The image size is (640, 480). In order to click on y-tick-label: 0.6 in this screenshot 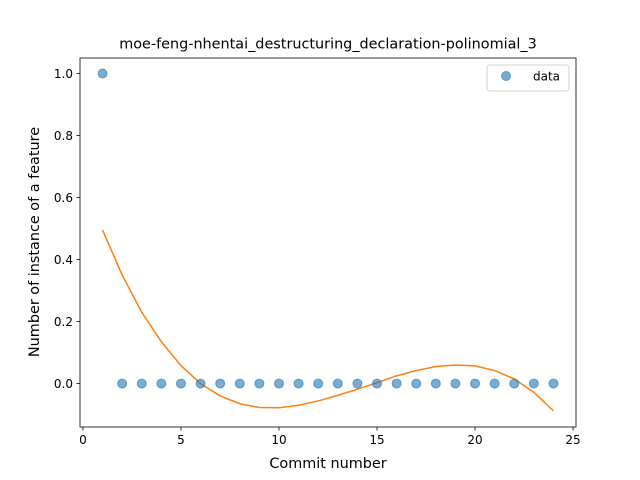, I will do `click(63, 198)`.